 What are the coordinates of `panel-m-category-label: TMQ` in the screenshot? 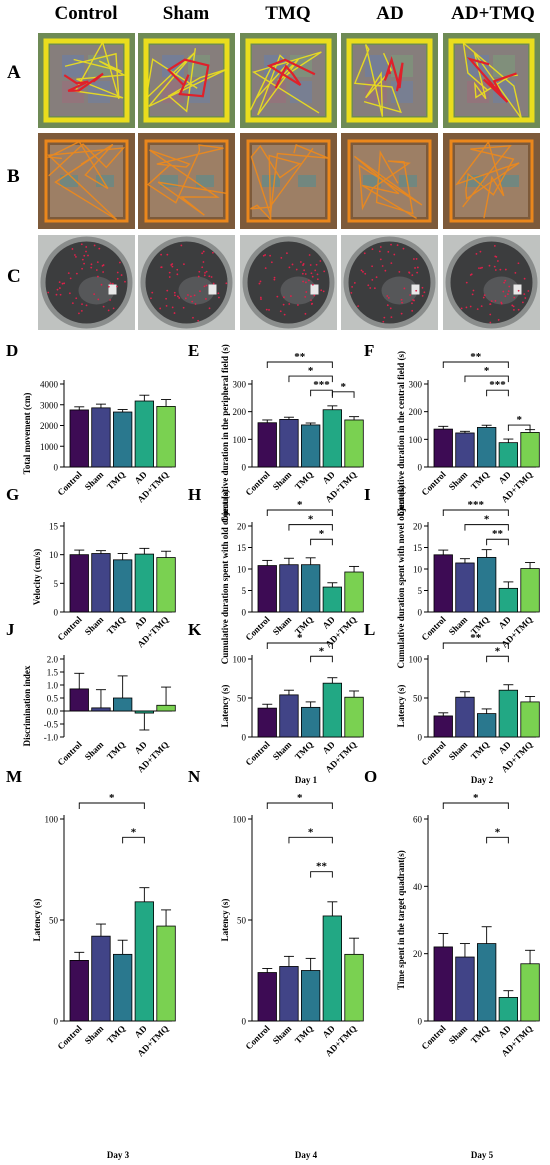 It's located at (116, 1034).